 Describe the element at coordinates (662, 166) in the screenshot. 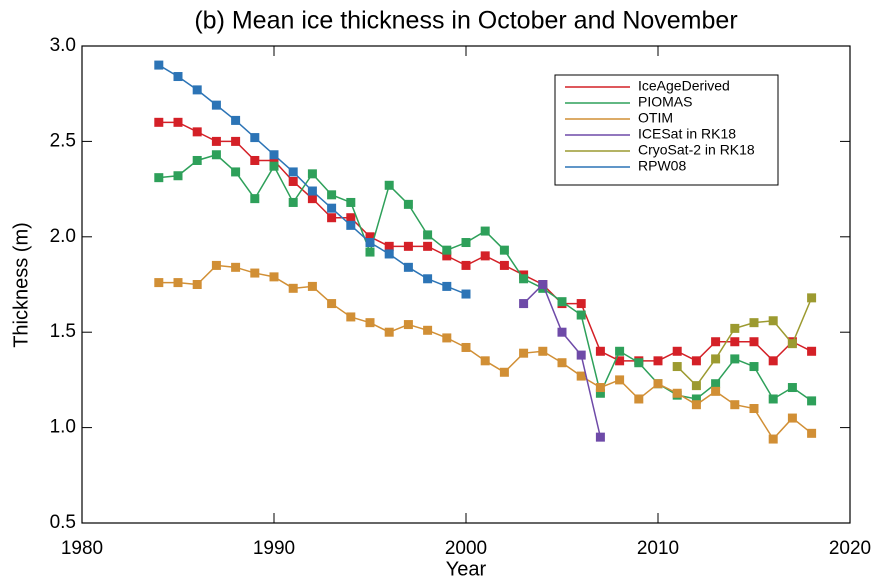

I see `legend-label: RPW08` at that location.